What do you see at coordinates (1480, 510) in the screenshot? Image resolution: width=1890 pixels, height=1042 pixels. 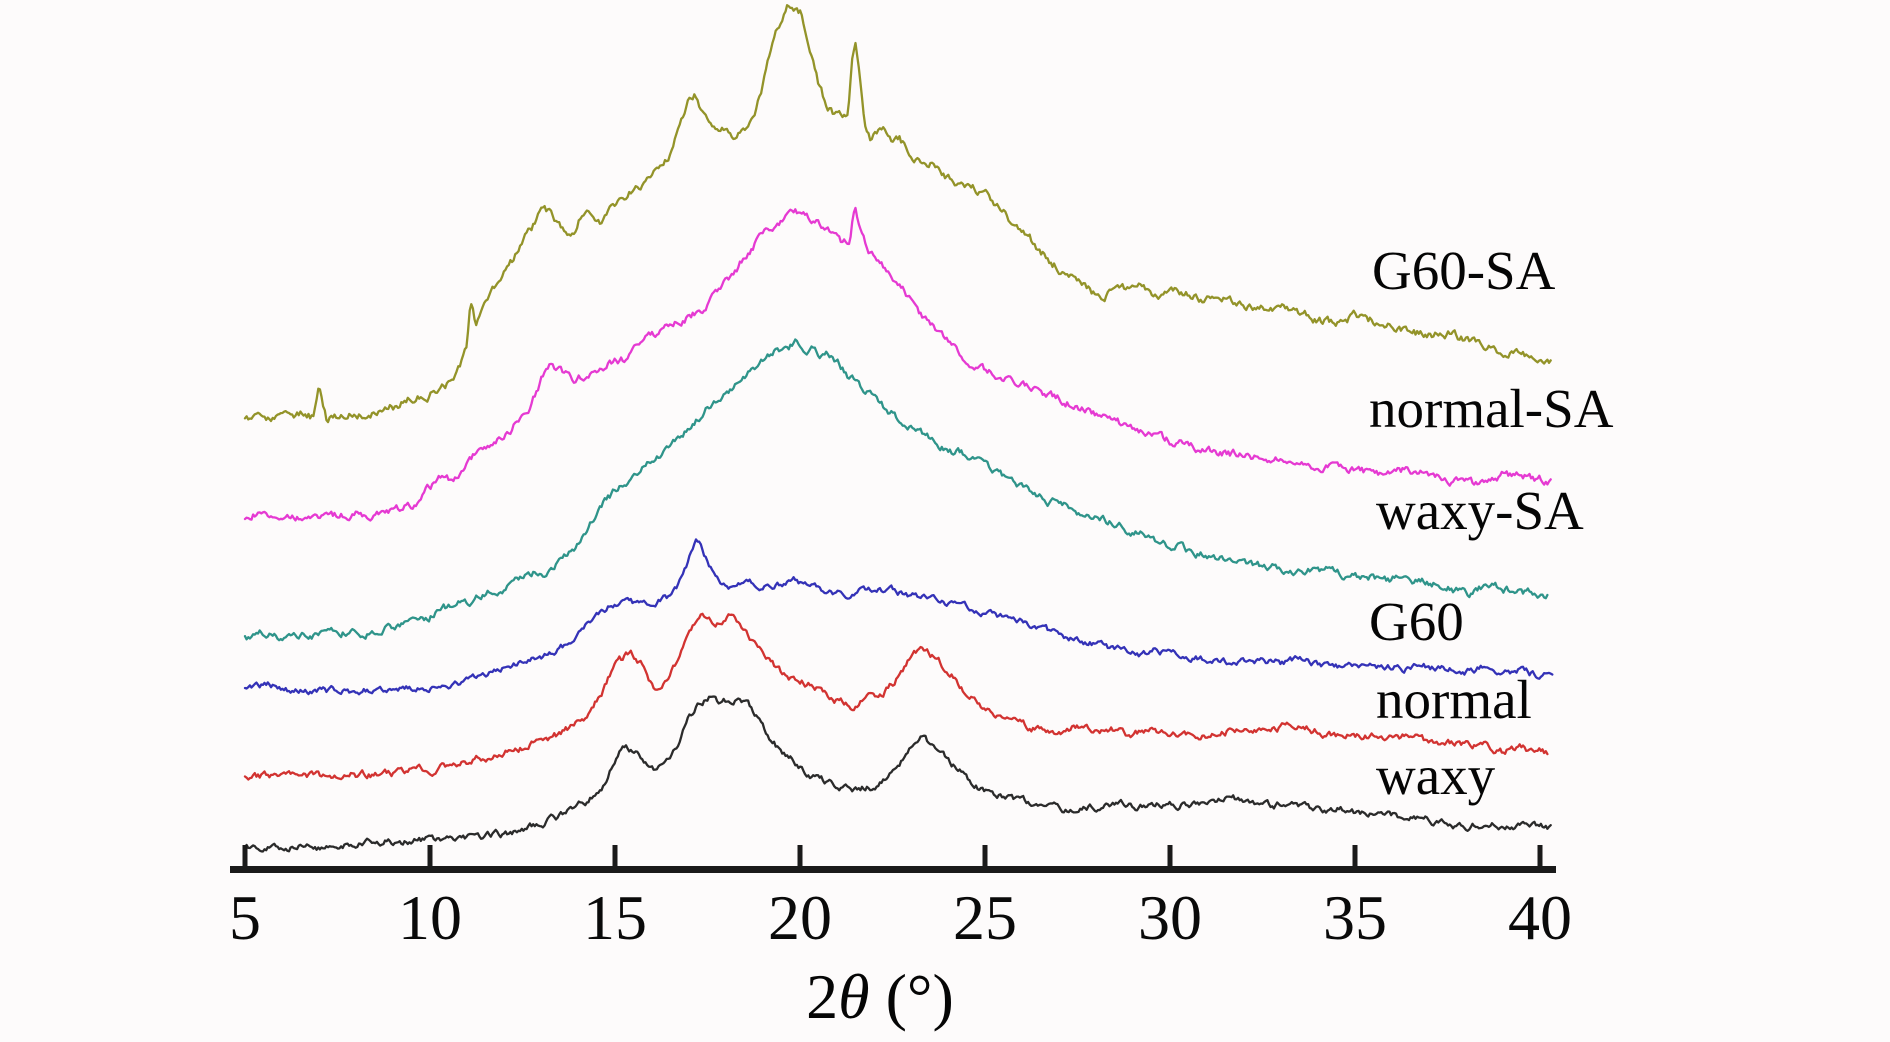 I see `curve-label-waxy-sa: waxy-SA` at bounding box center [1480, 510].